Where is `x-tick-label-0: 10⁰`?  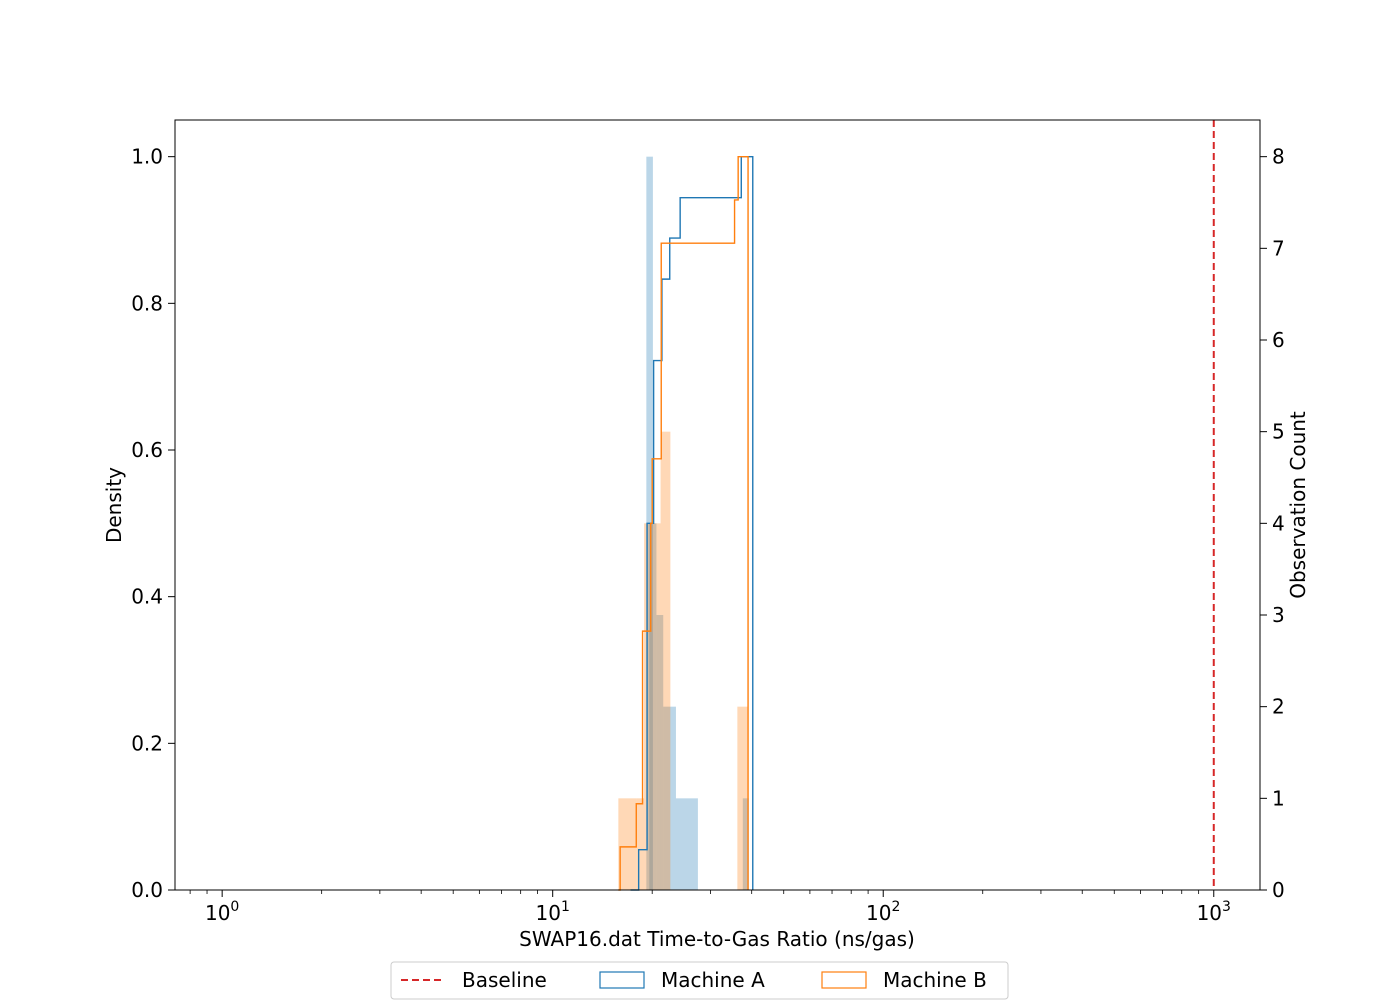
x-tick-label-0: 10⁰ is located at coordinates (222, 912).